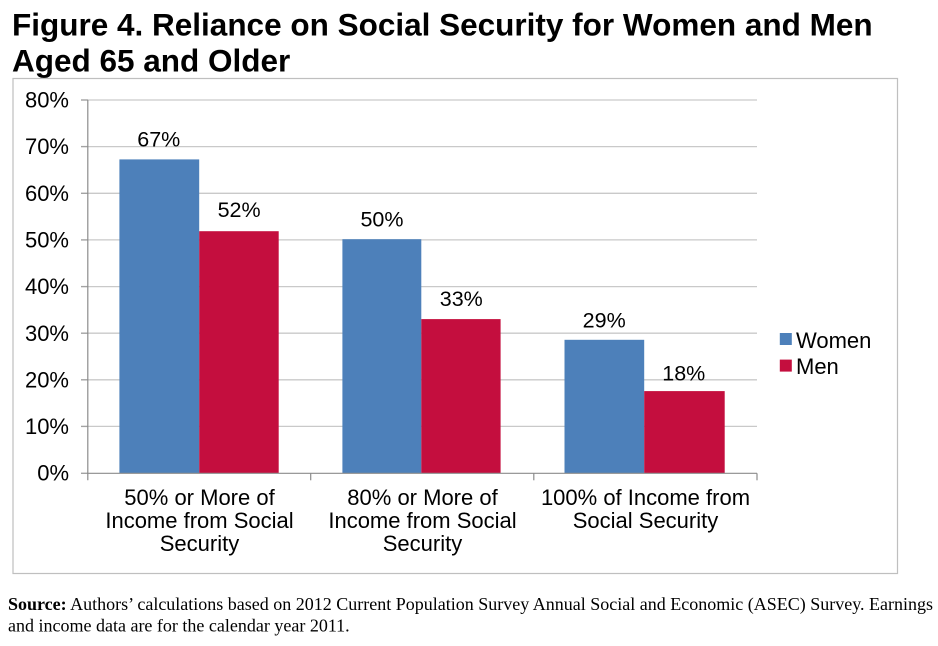  I want to click on svg-text: 10%, so click(47, 426).